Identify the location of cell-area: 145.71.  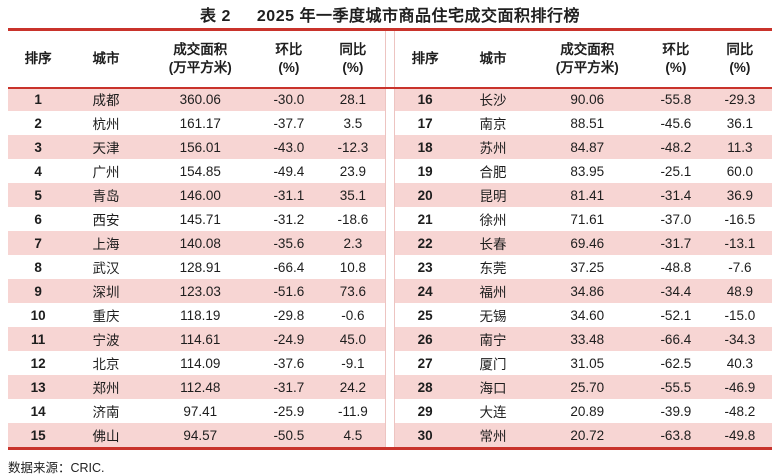
(200, 219).